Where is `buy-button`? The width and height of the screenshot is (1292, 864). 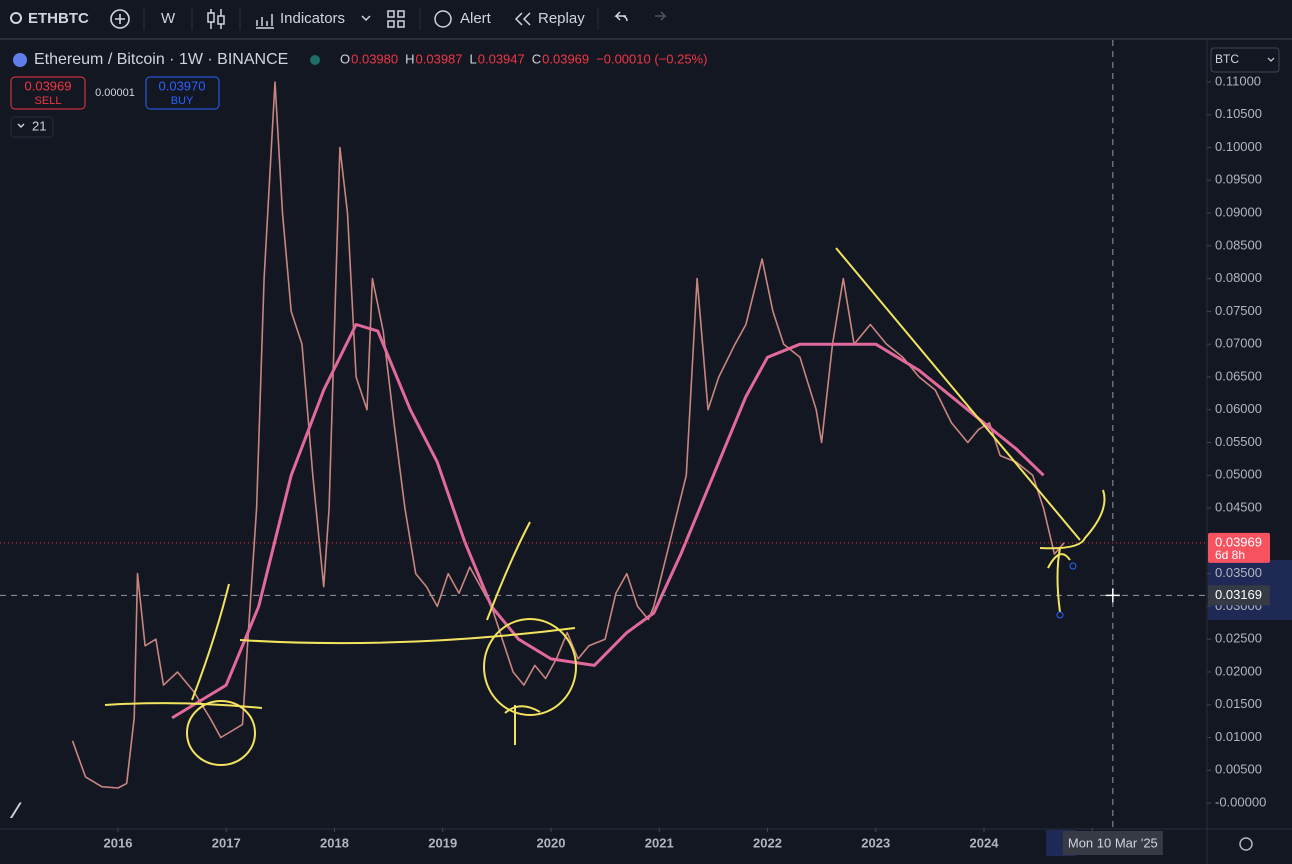 buy-button is located at coordinates (182, 93).